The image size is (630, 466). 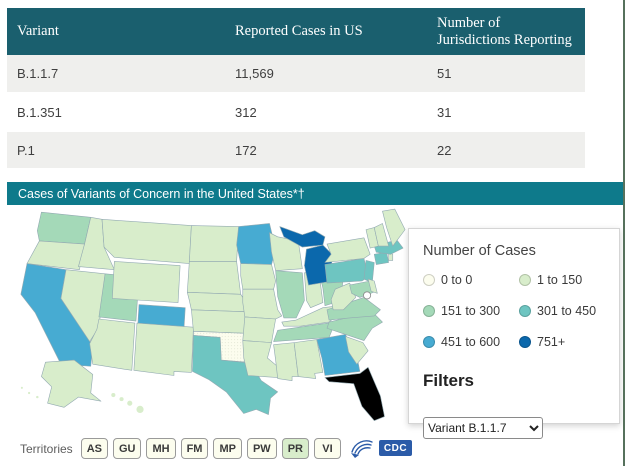 I want to click on state-WA, so click(x=64, y=228).